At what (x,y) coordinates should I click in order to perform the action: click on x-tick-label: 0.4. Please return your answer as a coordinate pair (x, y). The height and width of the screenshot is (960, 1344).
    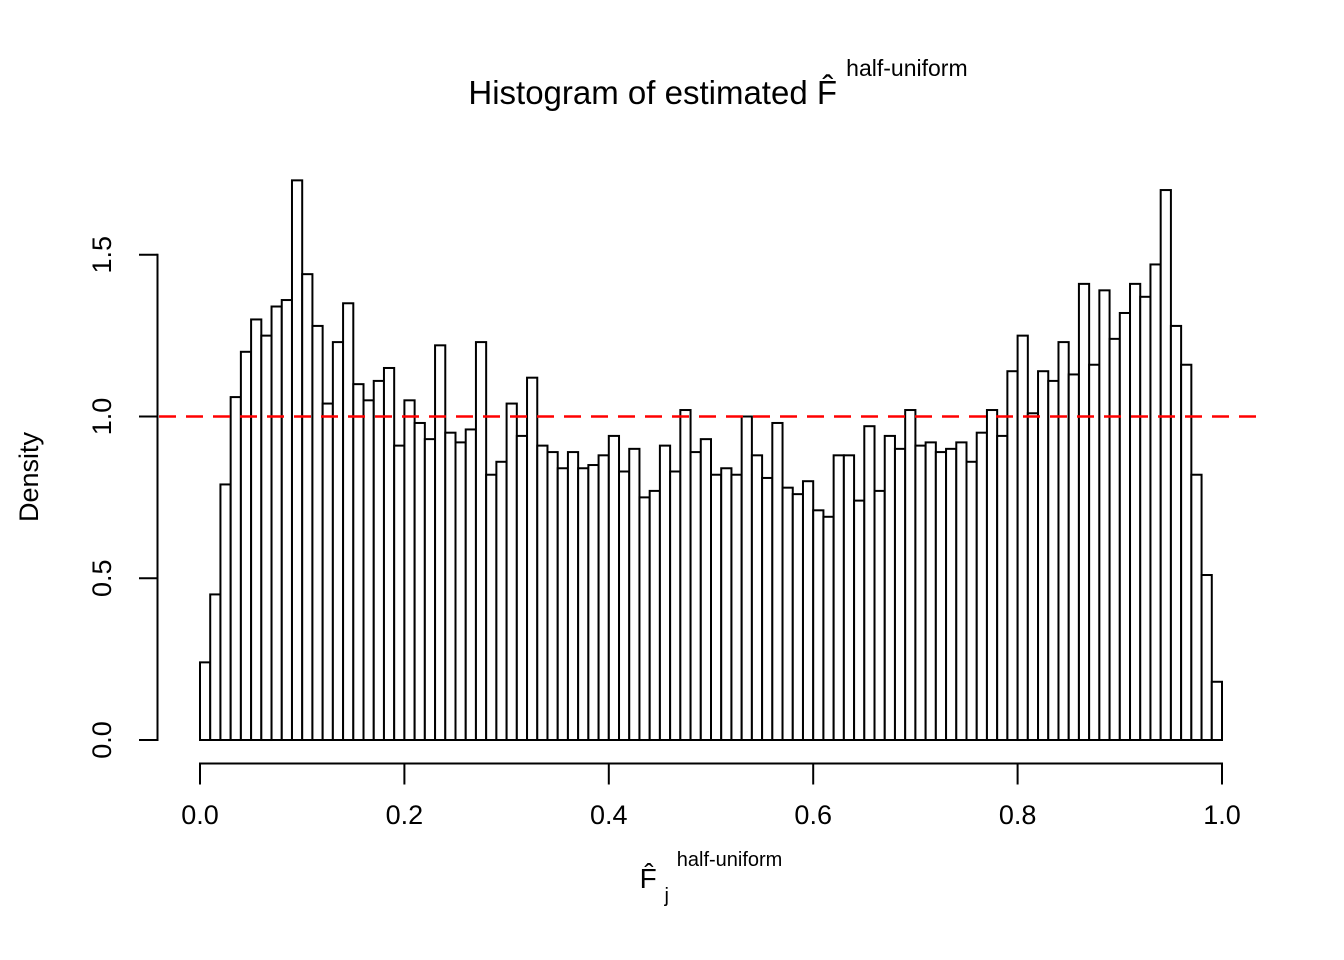
    Looking at the image, I should click on (609, 815).